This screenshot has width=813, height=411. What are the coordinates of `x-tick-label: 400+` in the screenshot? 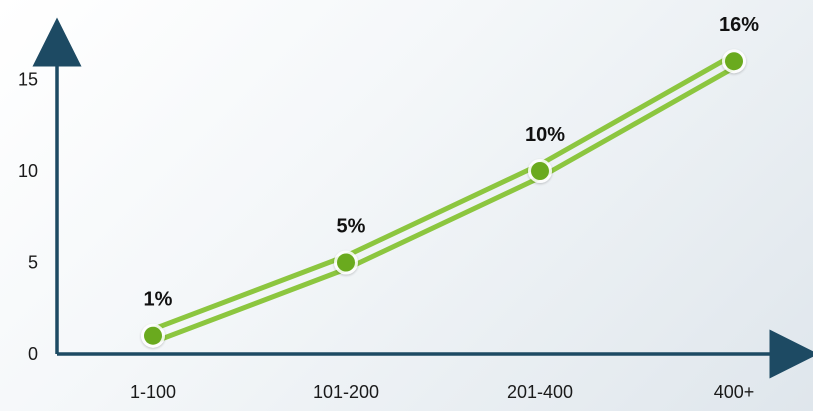 It's located at (734, 392).